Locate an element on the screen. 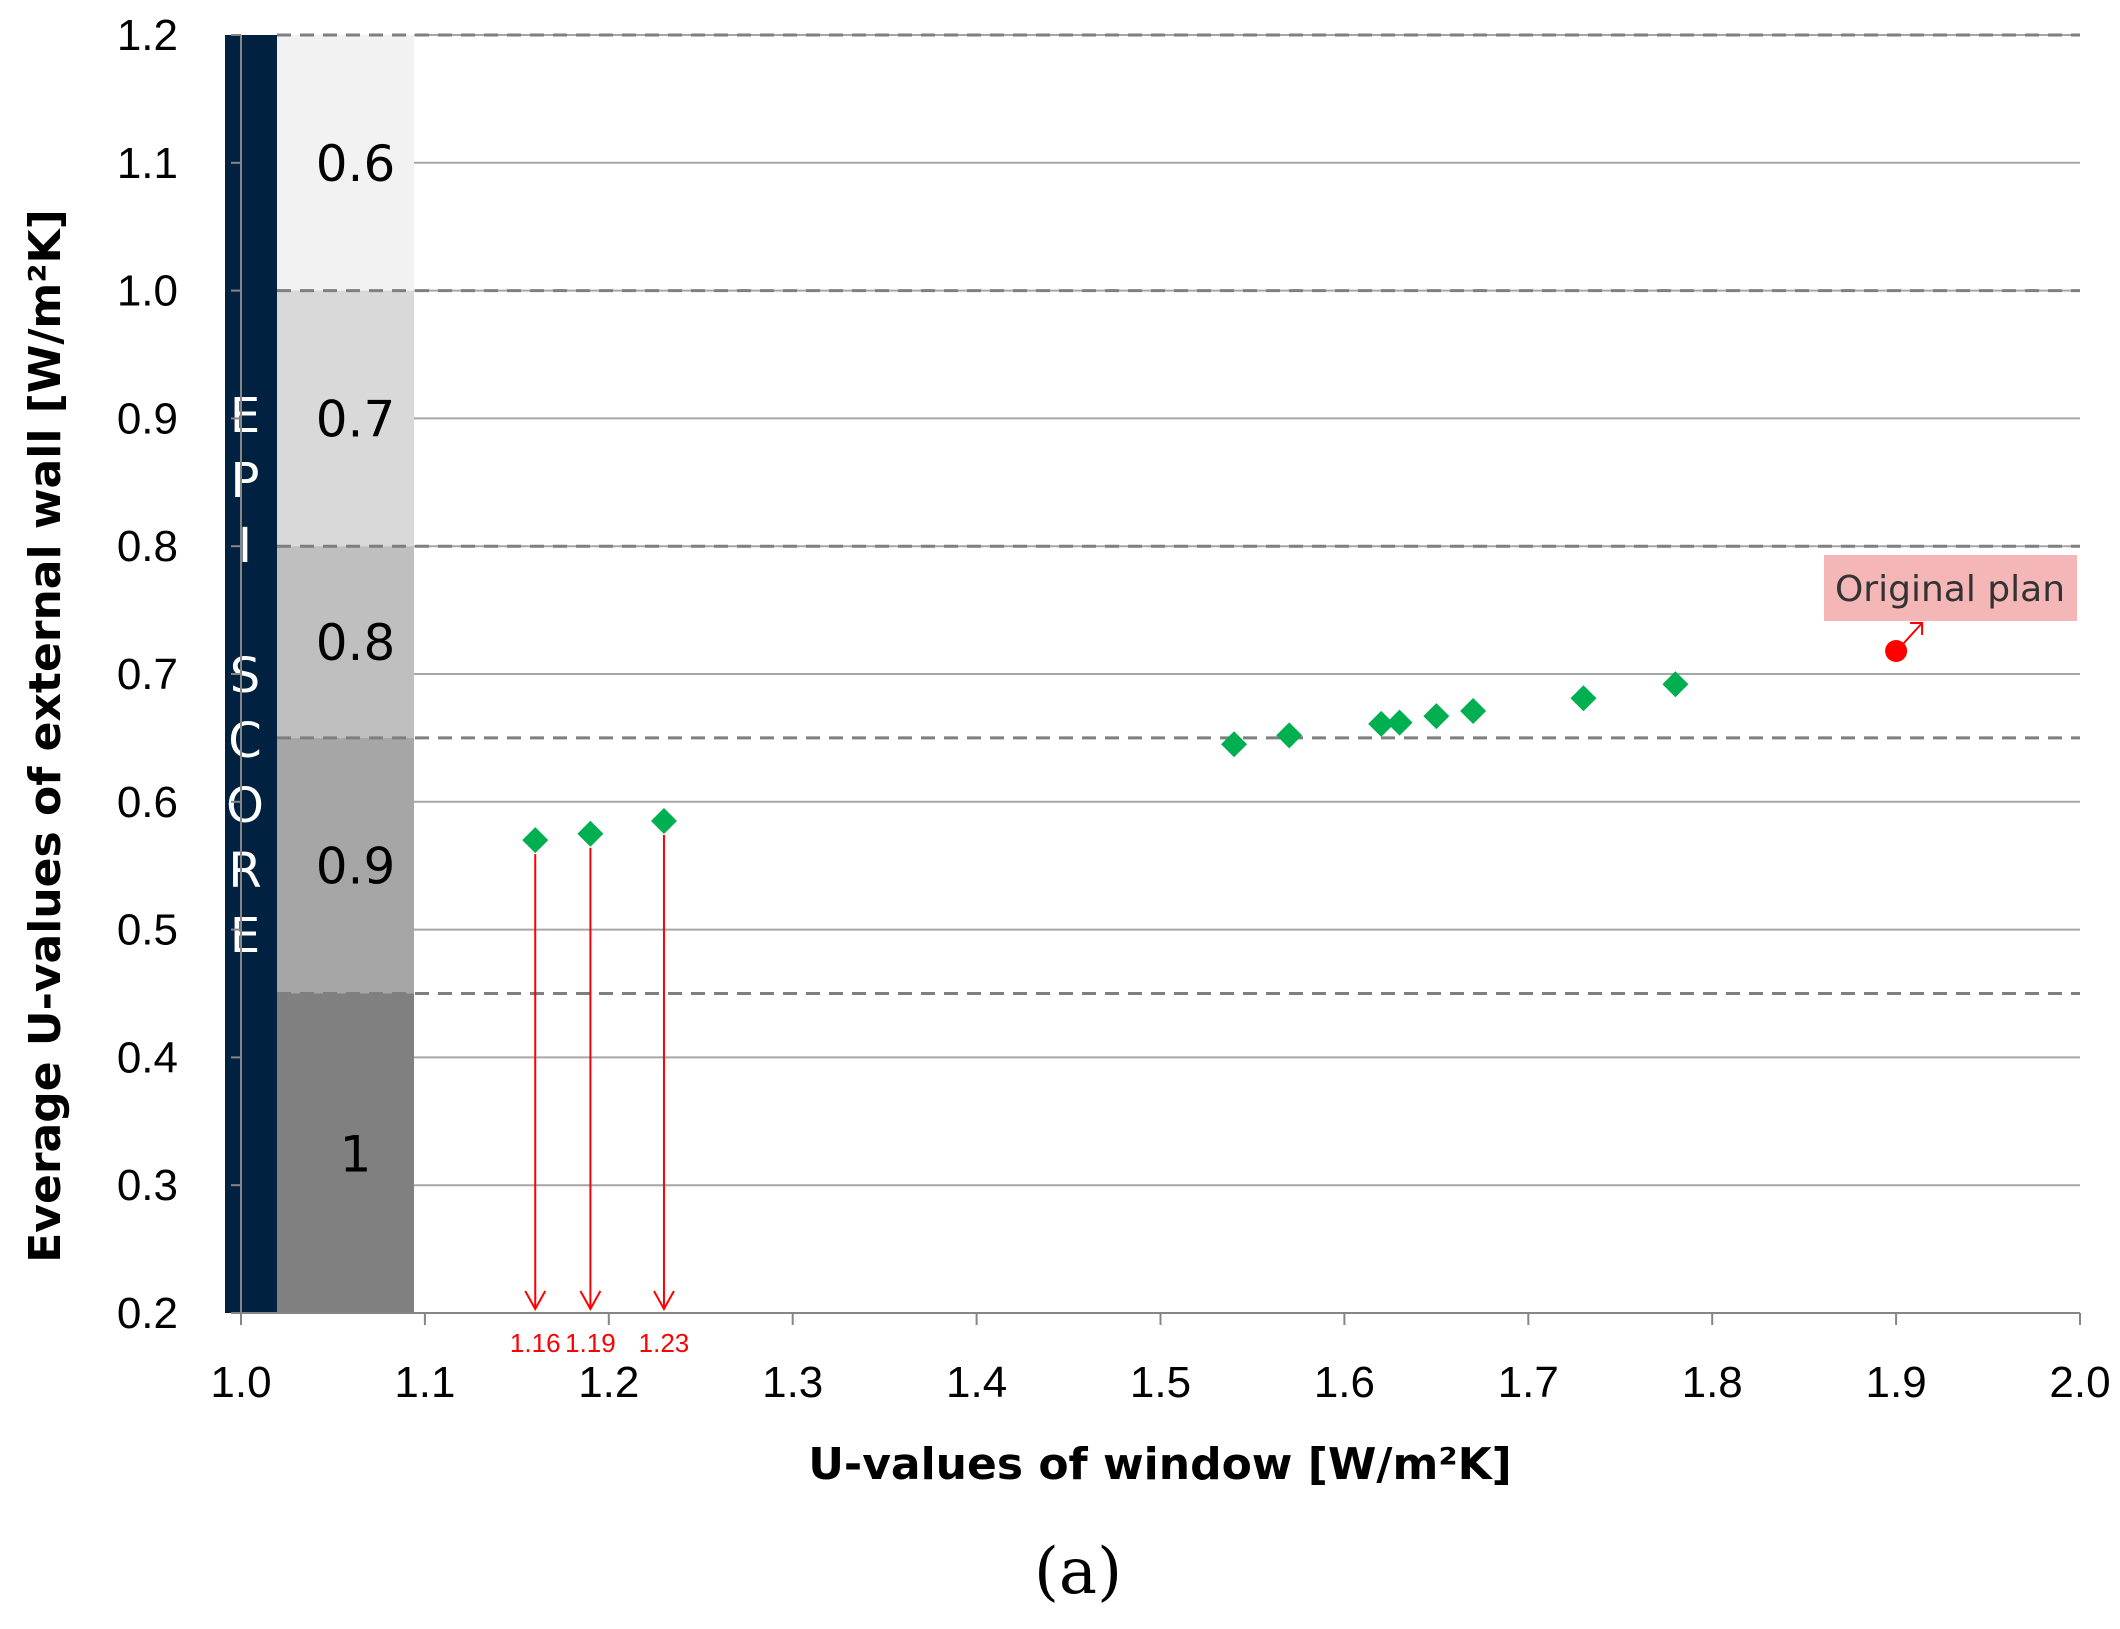  epi-letter-7: R is located at coordinates (244, 871).